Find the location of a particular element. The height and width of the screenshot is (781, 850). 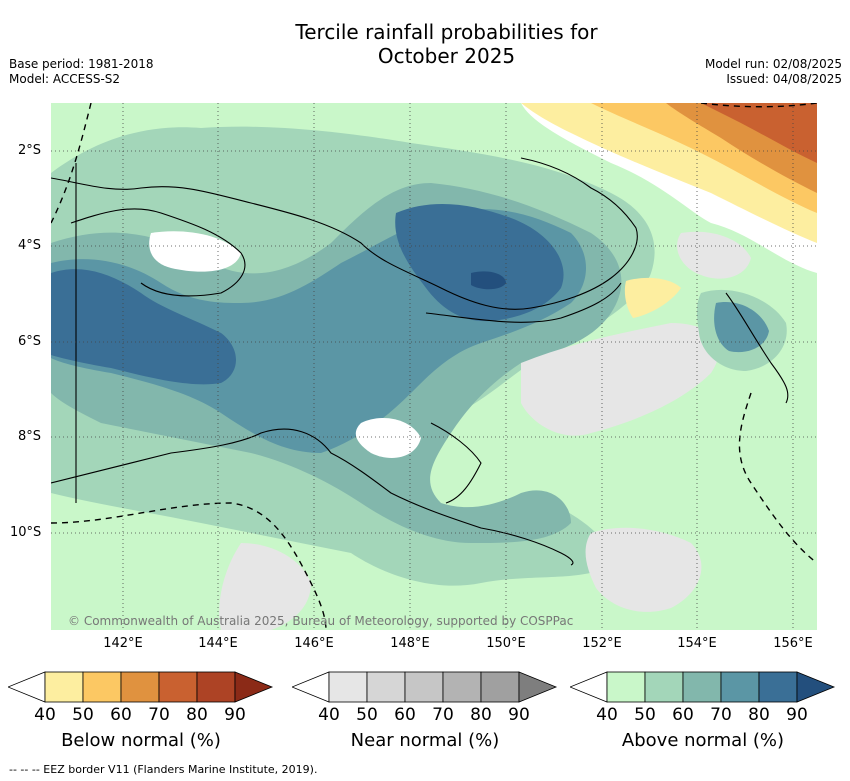

model-info: Base period: 1981-2018 Model: ACCESS-S2 is located at coordinates (81, 72).